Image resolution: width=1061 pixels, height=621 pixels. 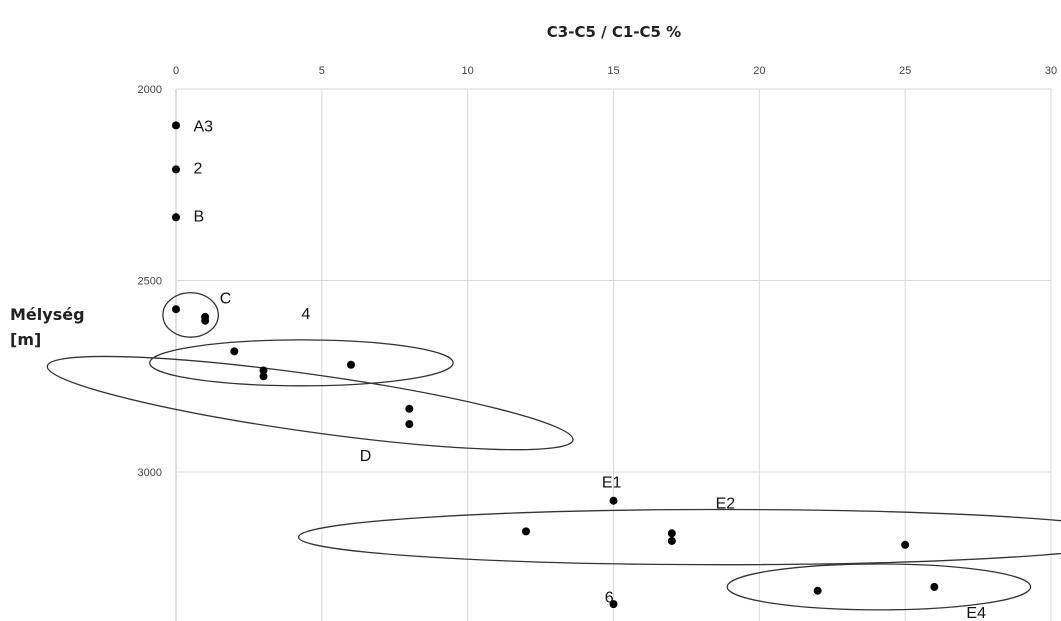 What do you see at coordinates (150, 473) in the screenshot?
I see `y-tick-label: 3000` at bounding box center [150, 473].